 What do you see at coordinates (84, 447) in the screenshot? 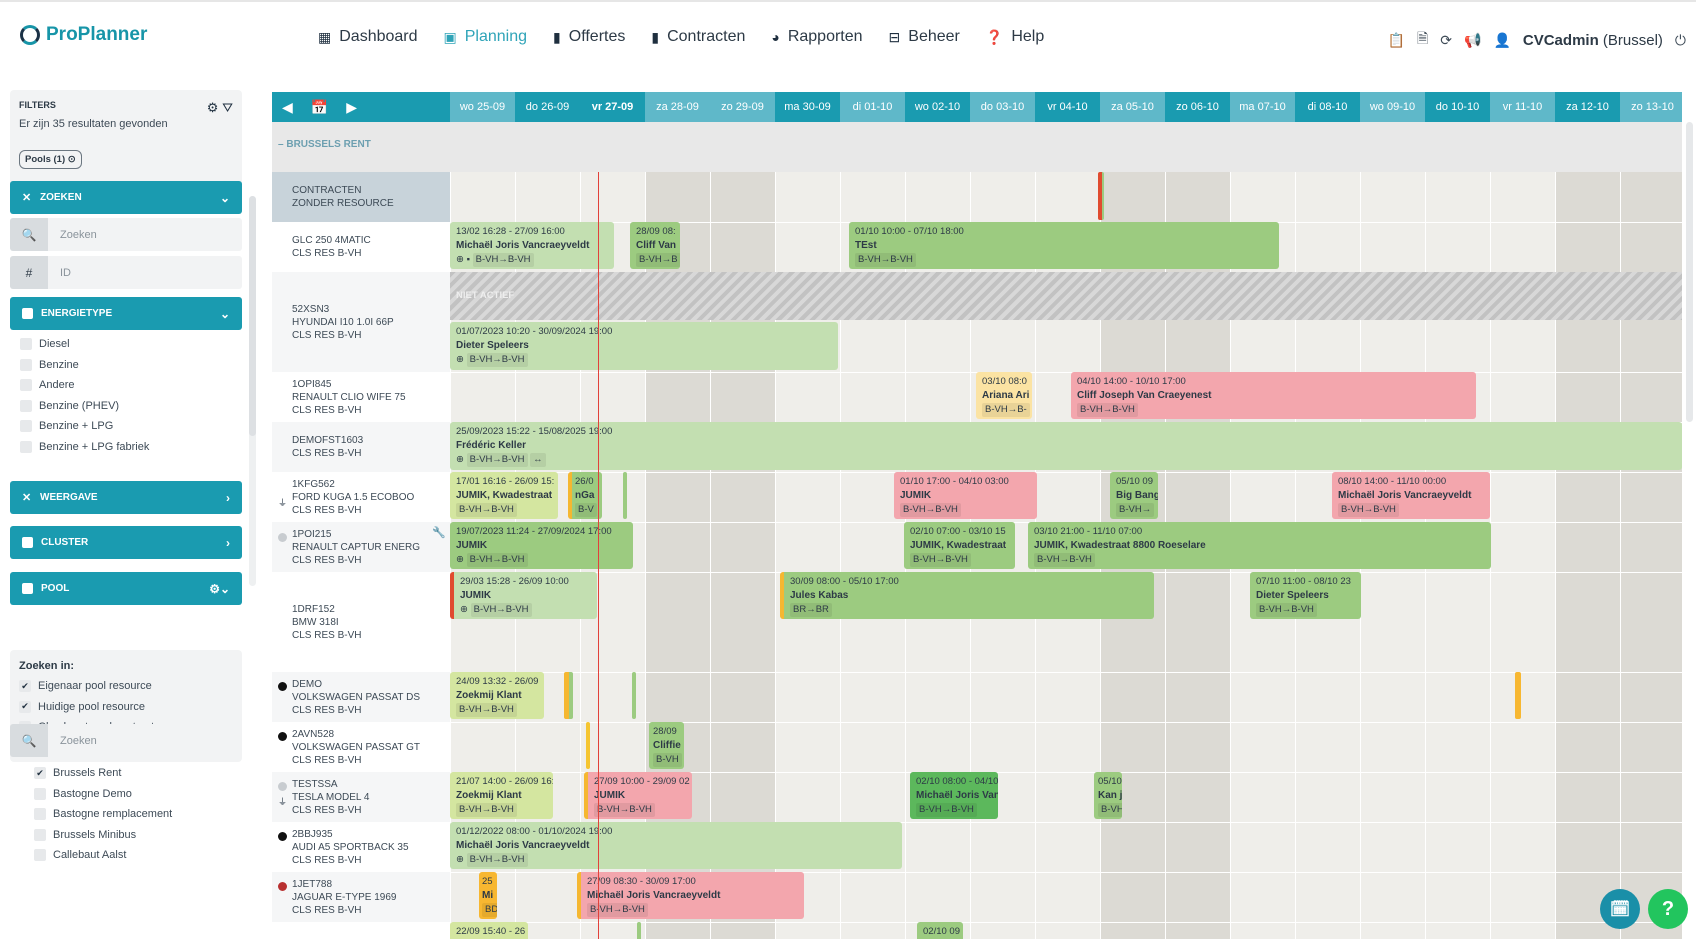
I see `energietype-option: Benzine + LPG fabriek` at bounding box center [84, 447].